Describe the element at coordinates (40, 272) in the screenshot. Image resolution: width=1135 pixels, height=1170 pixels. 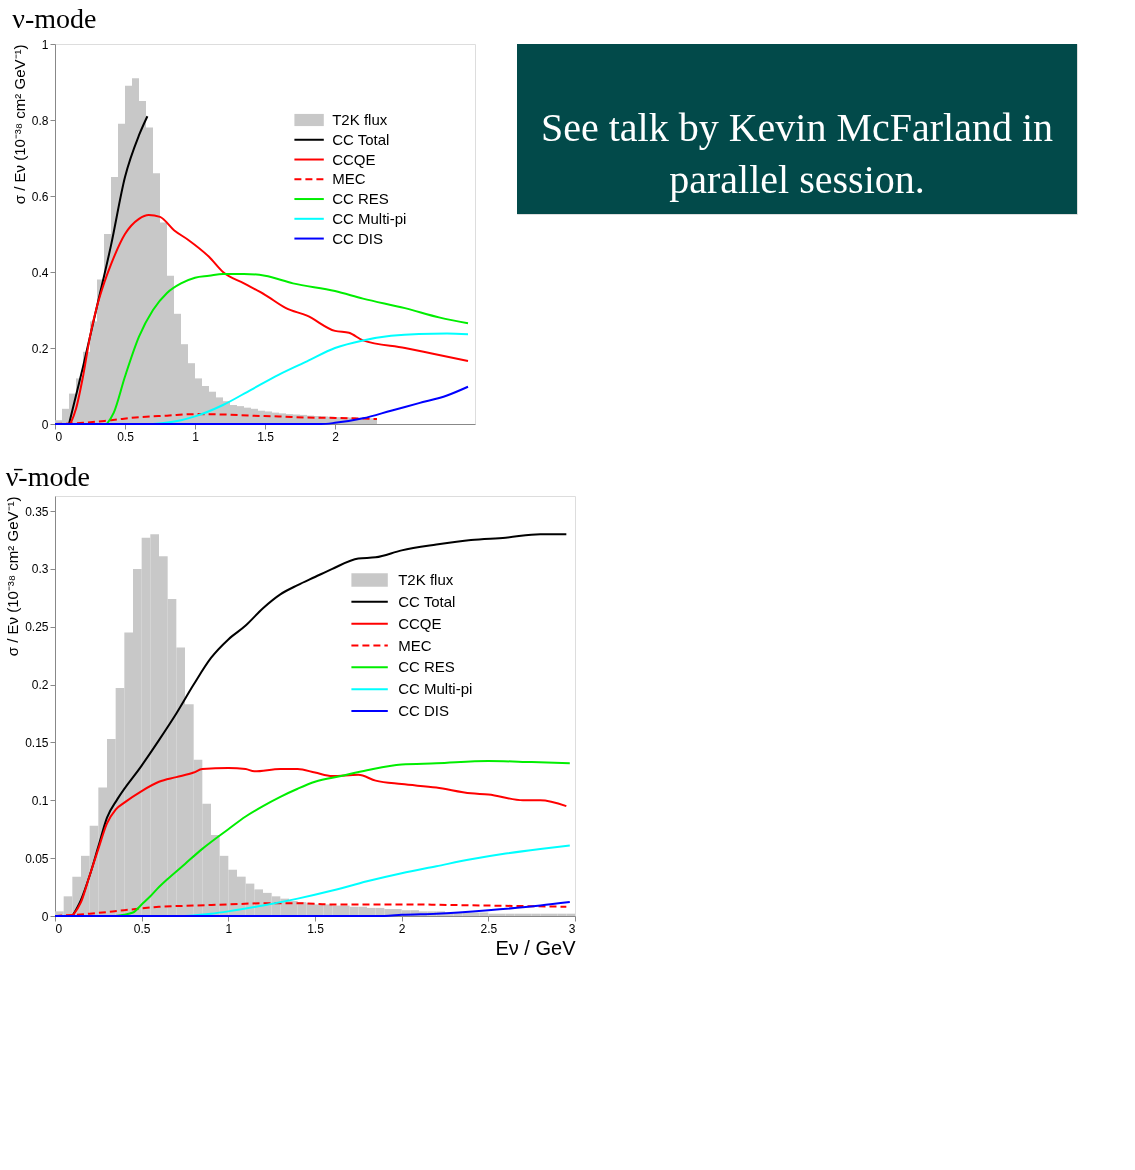
I see `y-tick-label: 0.4` at that location.